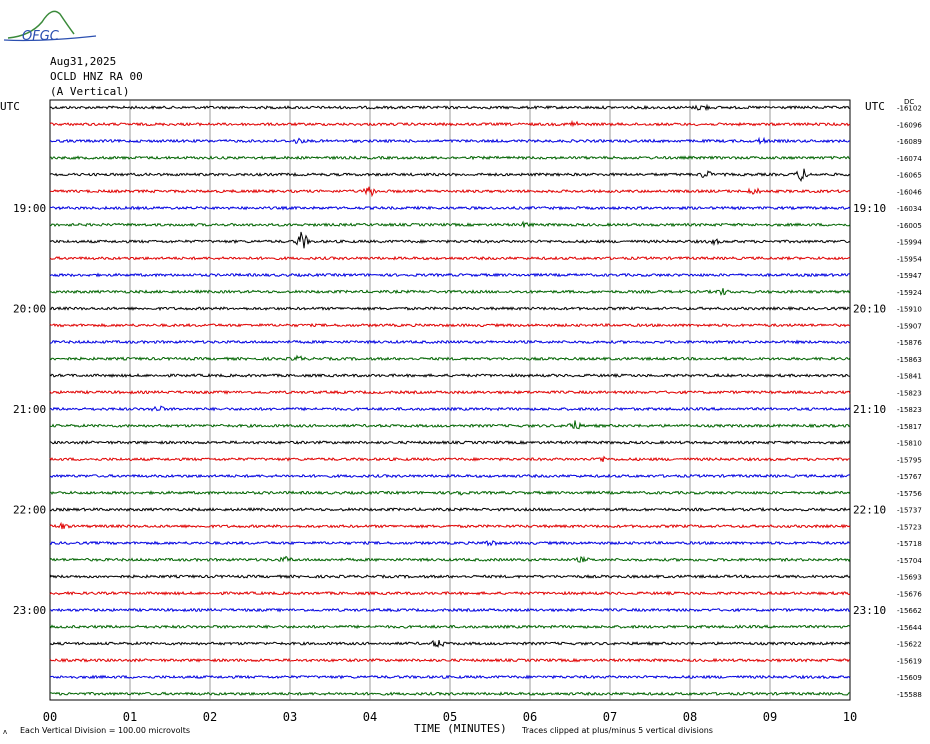 Image resolution: width=930 pixels, height=744 pixels. Describe the element at coordinates (29, 409) in the screenshot. I see `left-time-label: 21:00` at that location.